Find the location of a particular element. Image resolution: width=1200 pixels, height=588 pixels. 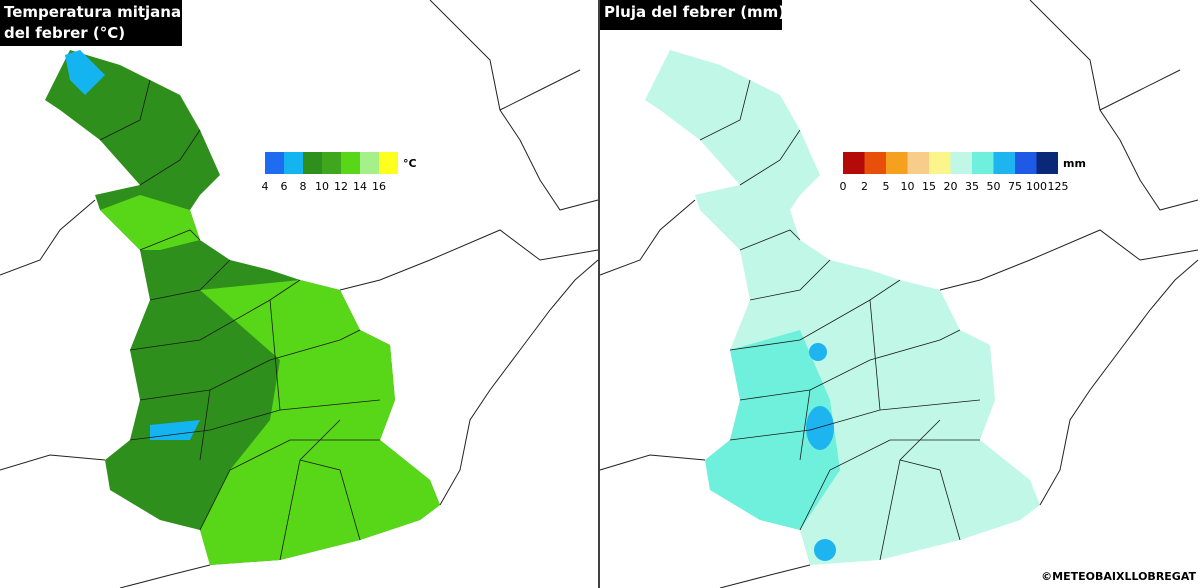

legend-label: 2 is located at coordinates (864, 186).